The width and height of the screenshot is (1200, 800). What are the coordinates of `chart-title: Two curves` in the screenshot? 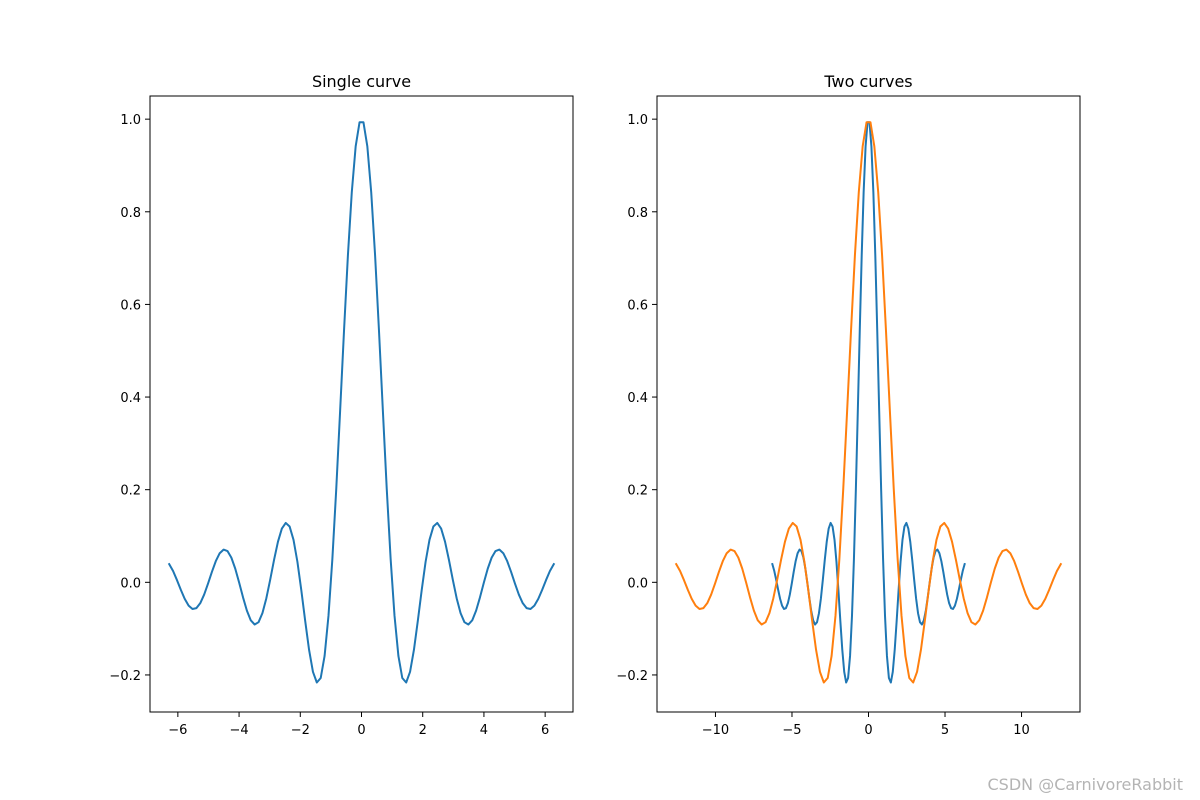 It's located at (867, 81).